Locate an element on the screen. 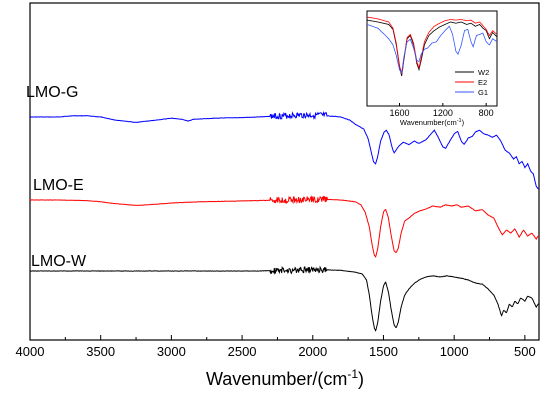 The height and width of the screenshot is (407, 550). inset-x-axis-title-tail: ) is located at coordinates (463, 122).